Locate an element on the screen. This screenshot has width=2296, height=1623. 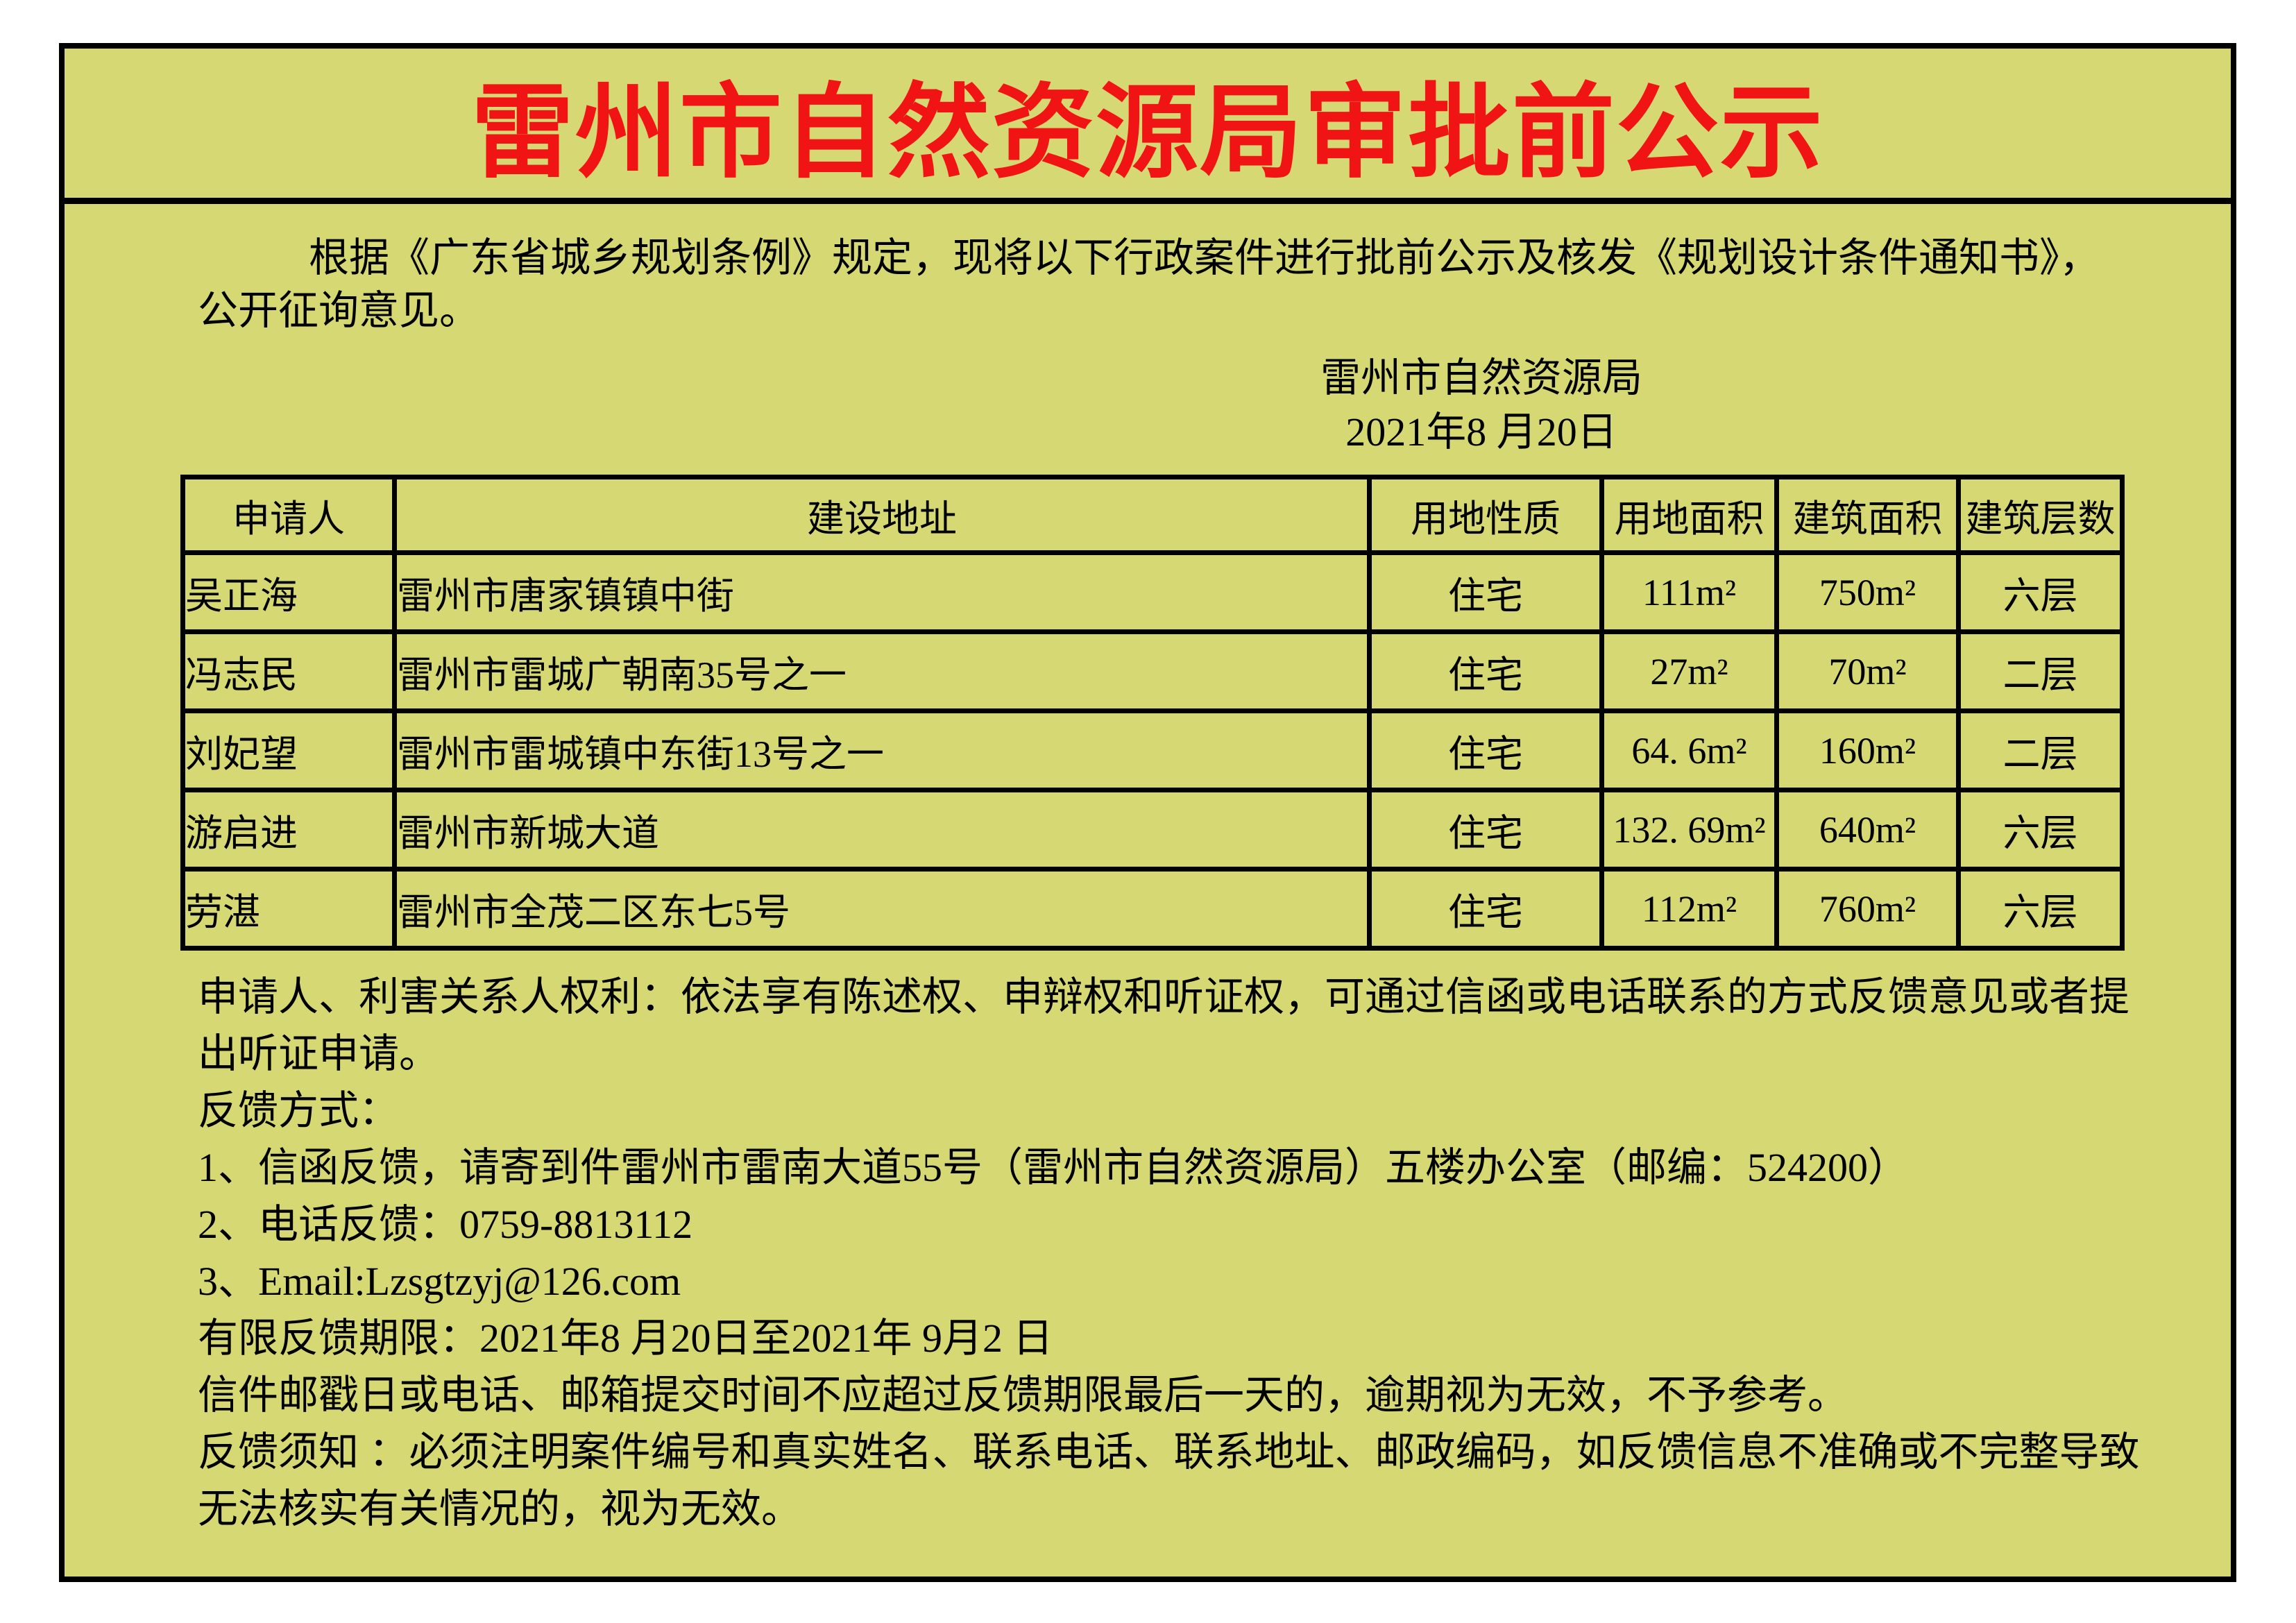
address-cell: 雷州市全茂二区东七5号 is located at coordinates (882, 909).